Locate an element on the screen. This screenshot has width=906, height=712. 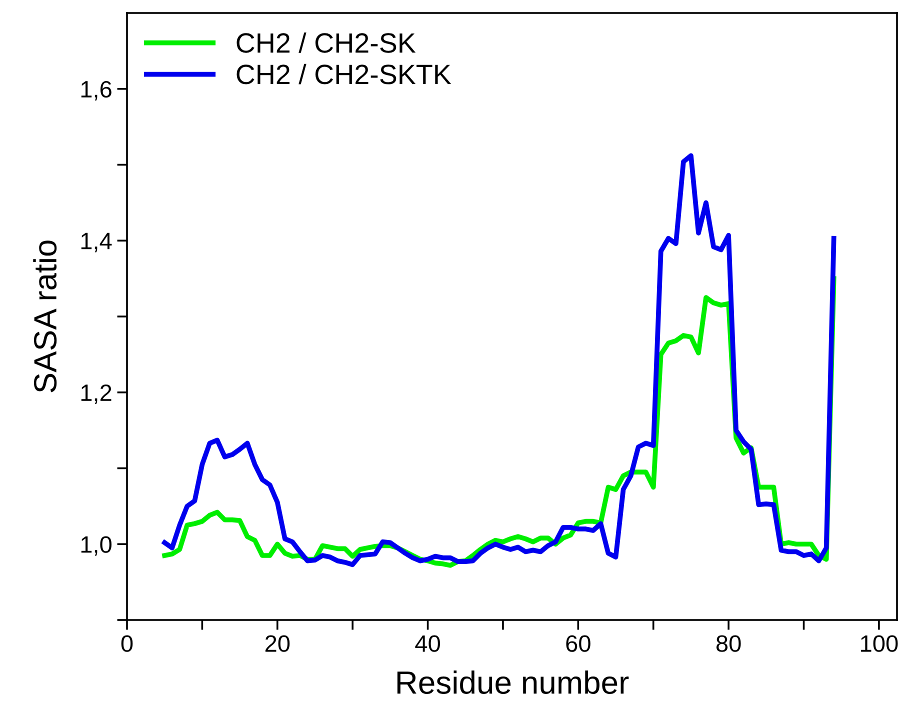
x-tick-label: 40 is located at coordinates (427, 643).